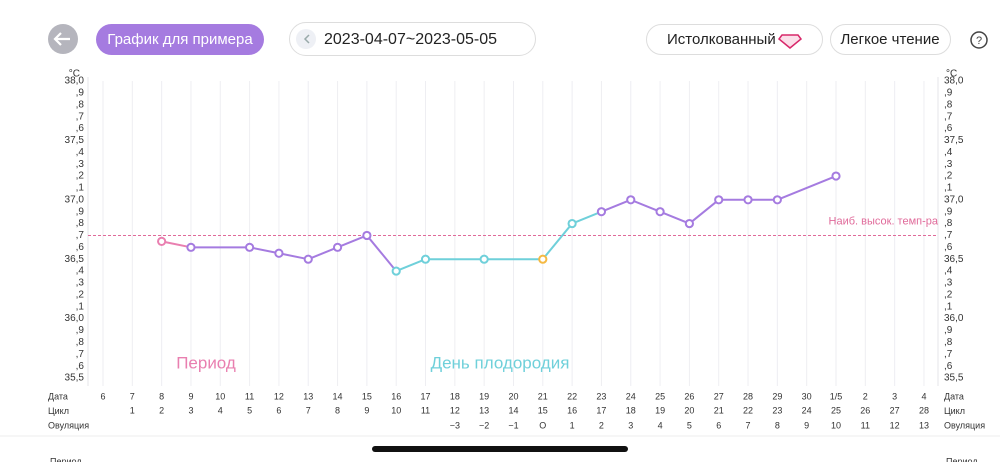  What do you see at coordinates (719, 410) in the screenshot?
I see `cycle-label: 21` at bounding box center [719, 410].